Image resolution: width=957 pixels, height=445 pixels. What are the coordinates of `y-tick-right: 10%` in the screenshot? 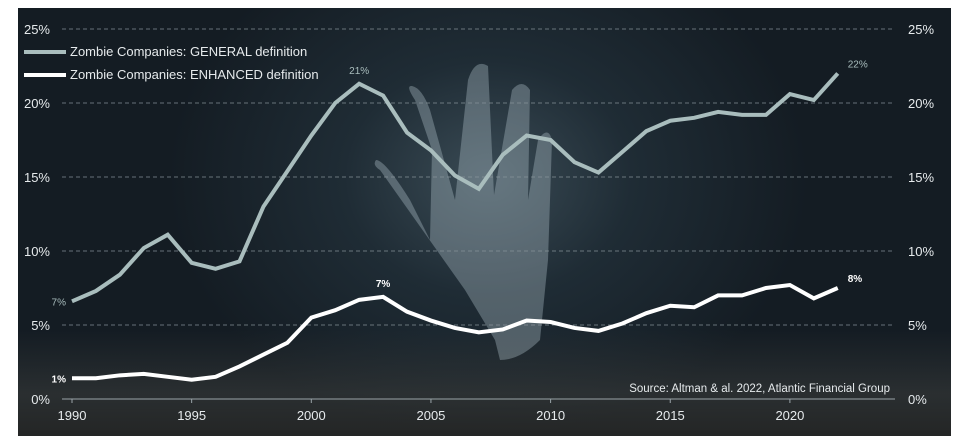 It's located at (921, 251).